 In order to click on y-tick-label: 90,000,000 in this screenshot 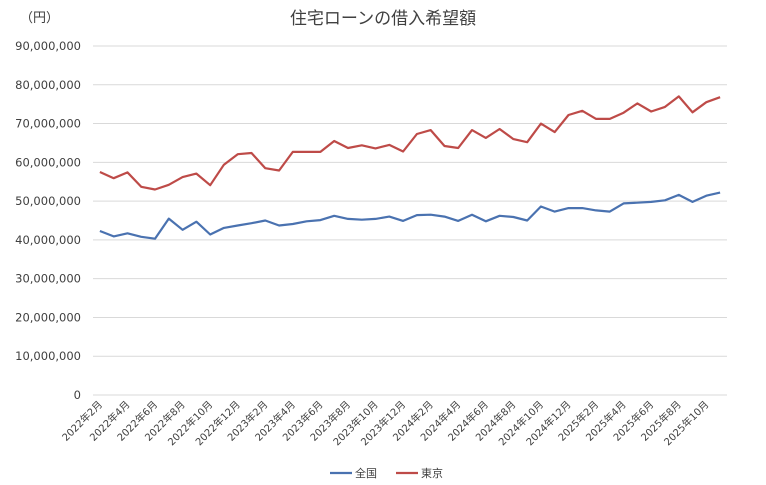, I will do `click(48, 46)`.